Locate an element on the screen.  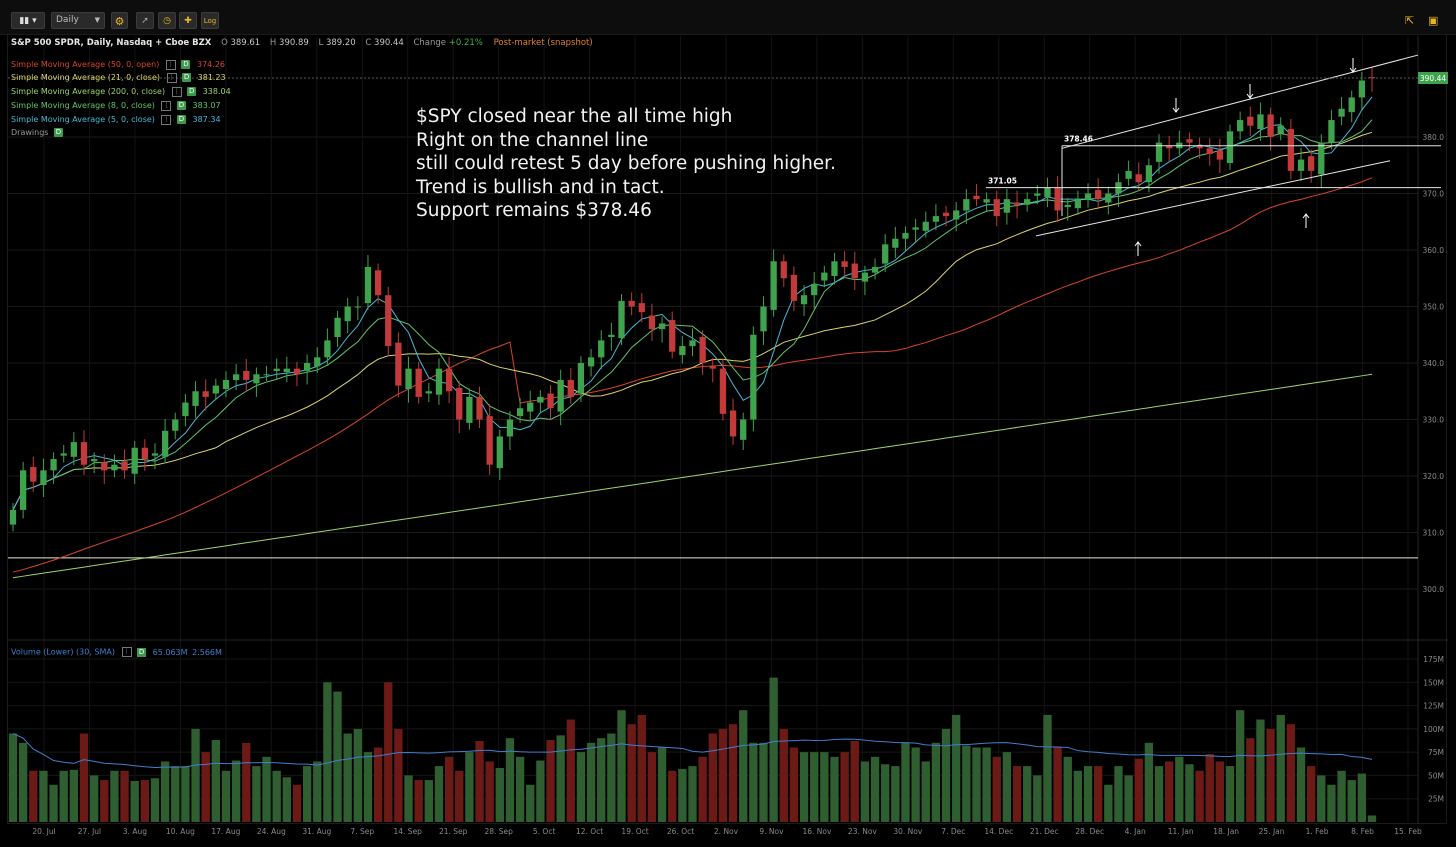
log-scale-button: Log is located at coordinates (210, 20).